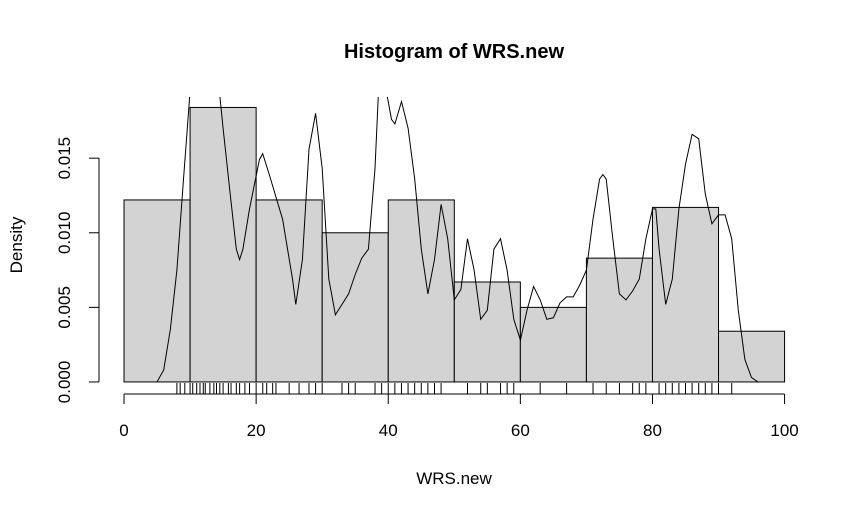 This screenshot has height=521, width=862. I want to click on y-label: Density, so click(16, 244).